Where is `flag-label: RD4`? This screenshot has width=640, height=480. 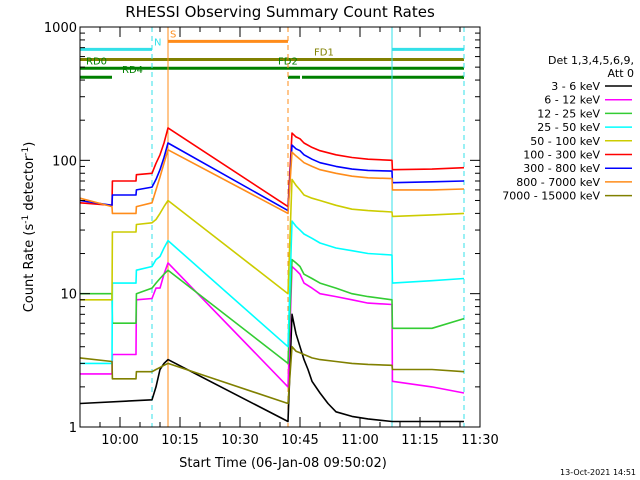
flag-label: RD4 is located at coordinates (132, 70).